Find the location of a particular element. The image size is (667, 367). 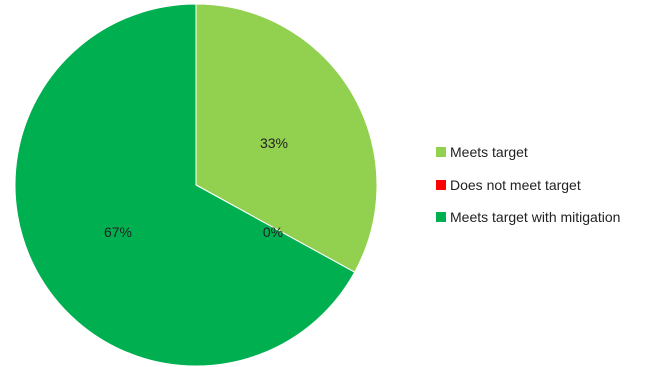

legend-item-does-not-meet-target: Does not meet target is located at coordinates (508, 185).